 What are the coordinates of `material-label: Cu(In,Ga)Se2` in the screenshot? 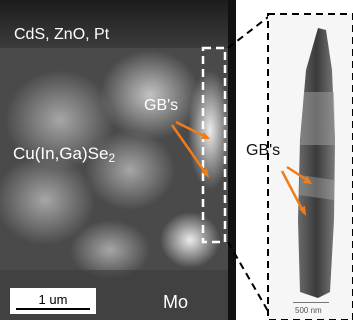 It's located at (64, 155).